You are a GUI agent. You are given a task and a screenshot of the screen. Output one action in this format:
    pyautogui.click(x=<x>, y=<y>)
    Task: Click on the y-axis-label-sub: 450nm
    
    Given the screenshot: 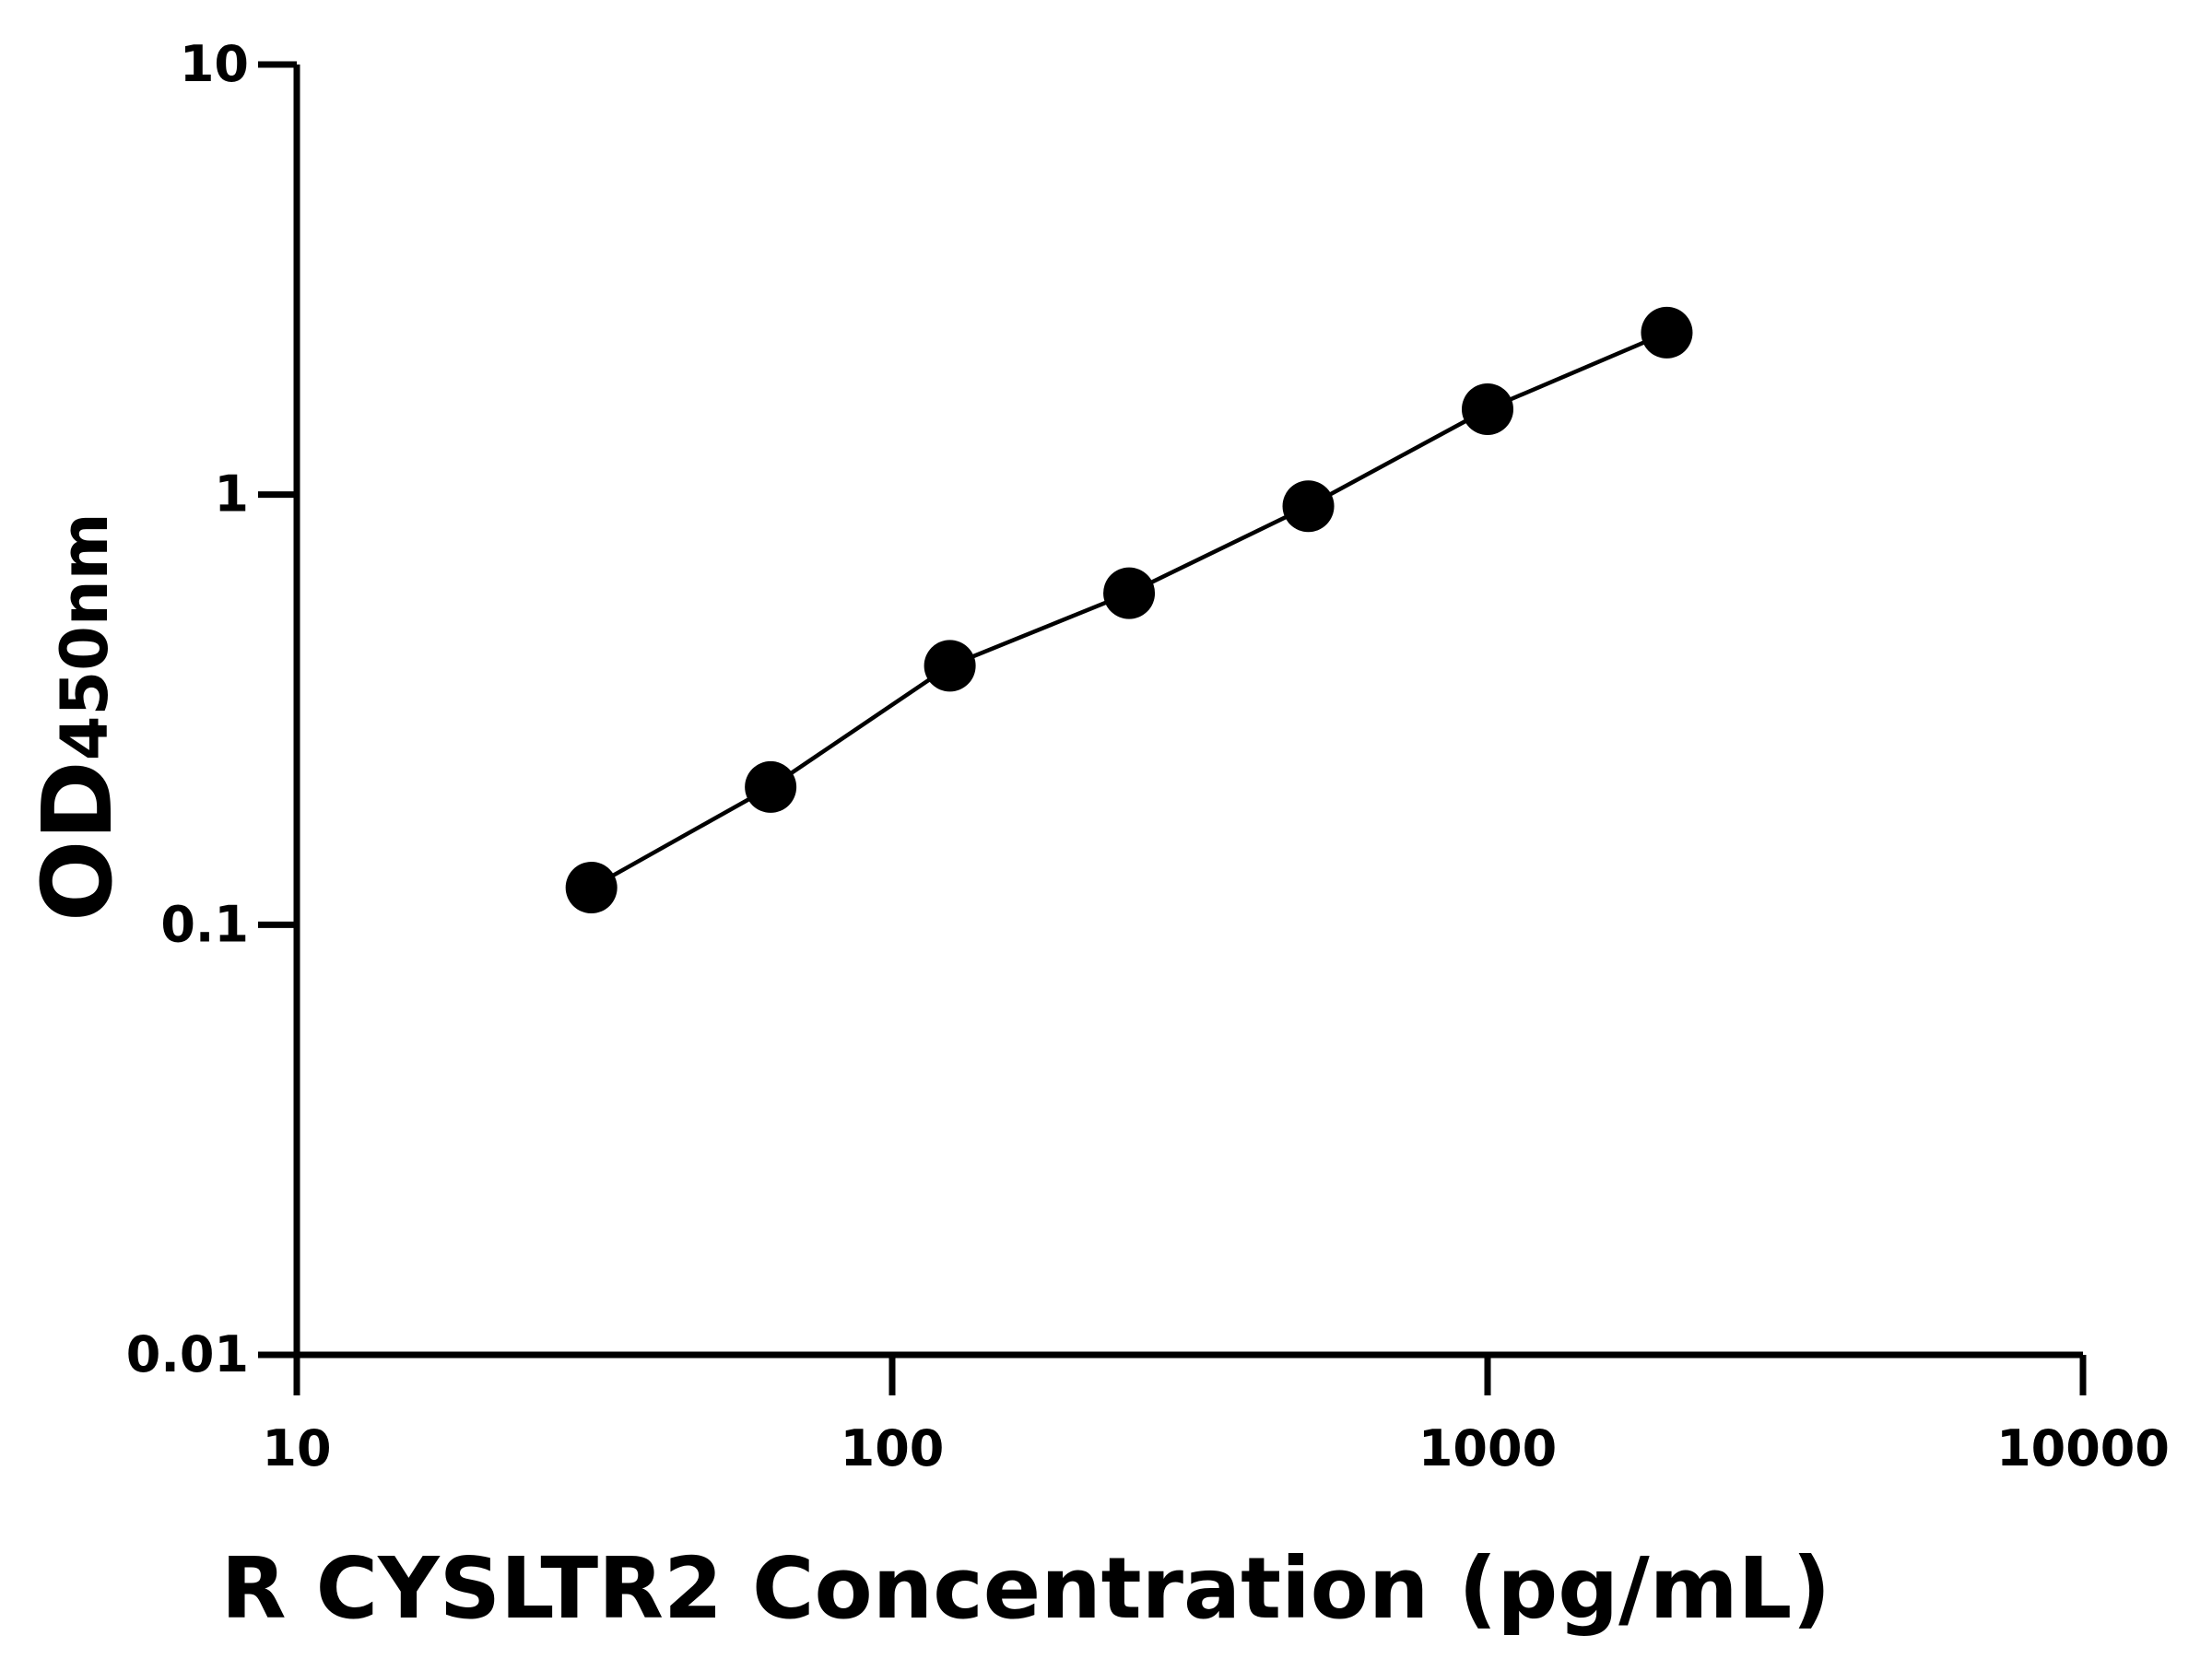 What is the action you would take?
    pyautogui.click(x=85, y=636)
    